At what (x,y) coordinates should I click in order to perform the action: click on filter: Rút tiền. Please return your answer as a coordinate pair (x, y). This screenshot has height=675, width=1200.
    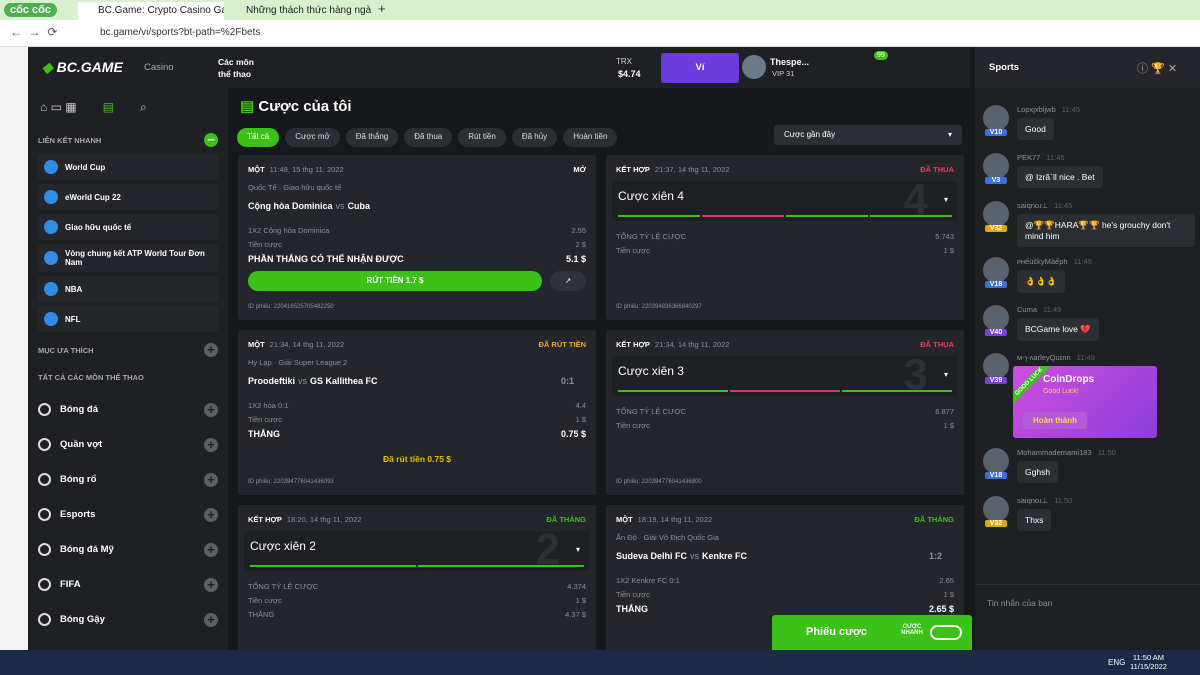
    Looking at the image, I should click on (482, 137).